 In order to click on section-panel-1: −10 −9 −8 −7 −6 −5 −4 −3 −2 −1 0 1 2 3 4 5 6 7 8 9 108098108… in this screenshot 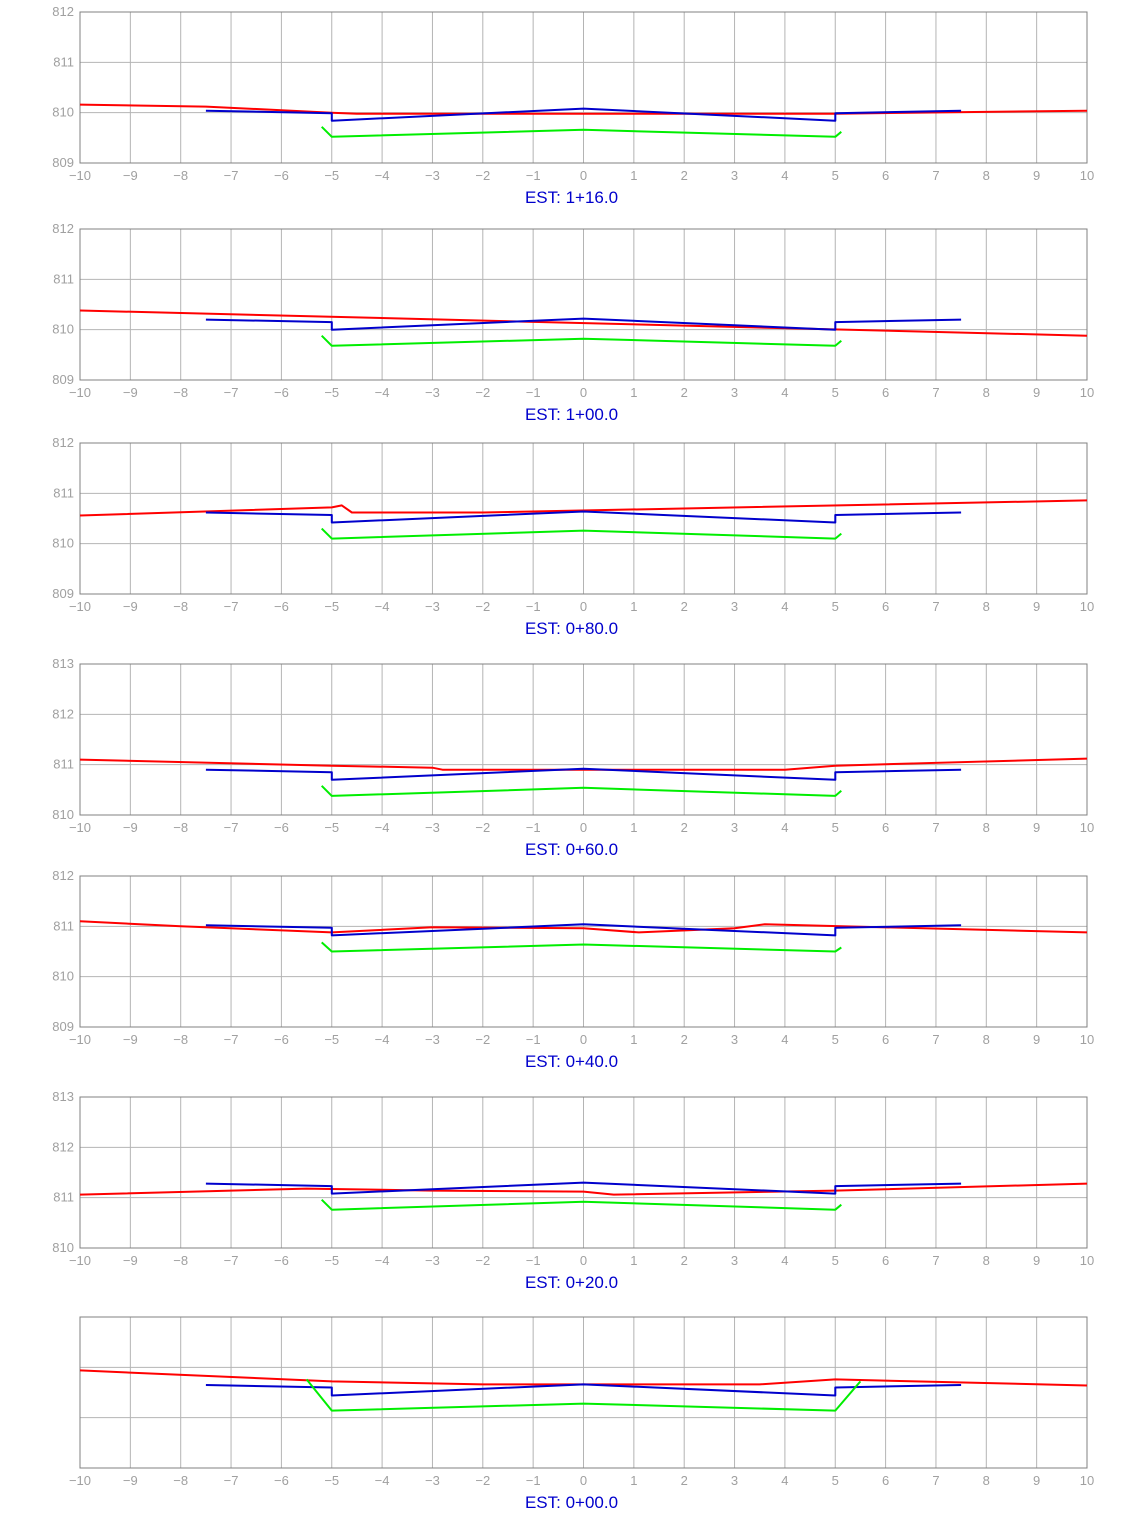, I will do `click(573, 105)`.